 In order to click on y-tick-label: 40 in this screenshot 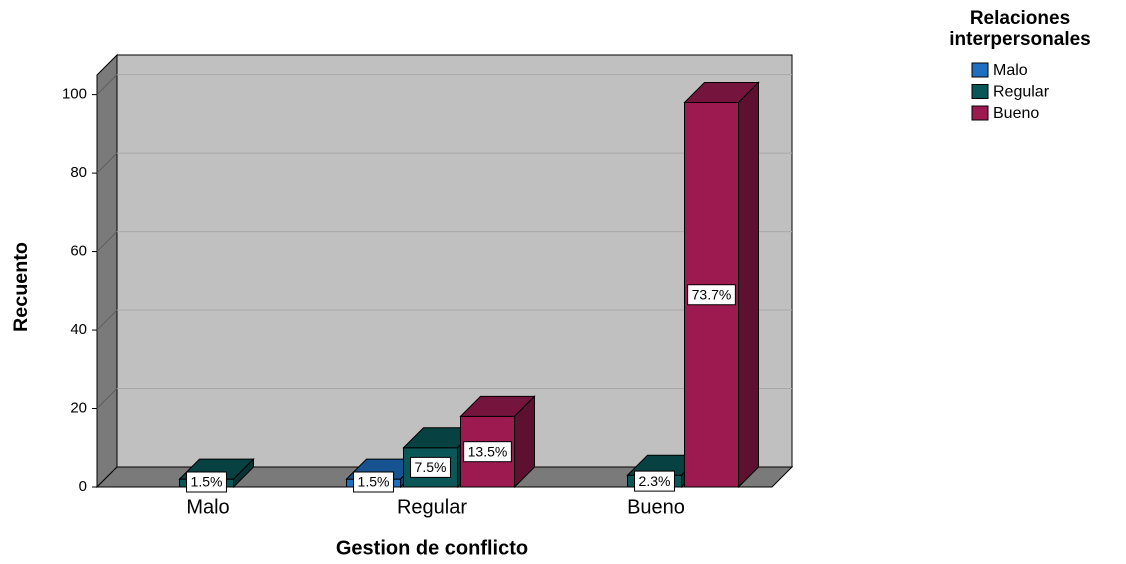, I will do `click(78, 329)`.